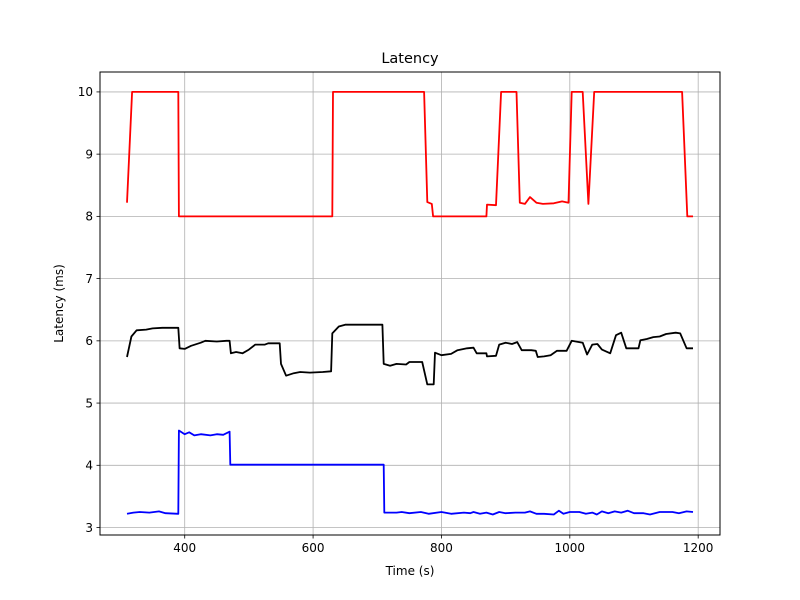  Describe the element at coordinates (410, 59) in the screenshot. I see `chart-title: Latency` at that location.